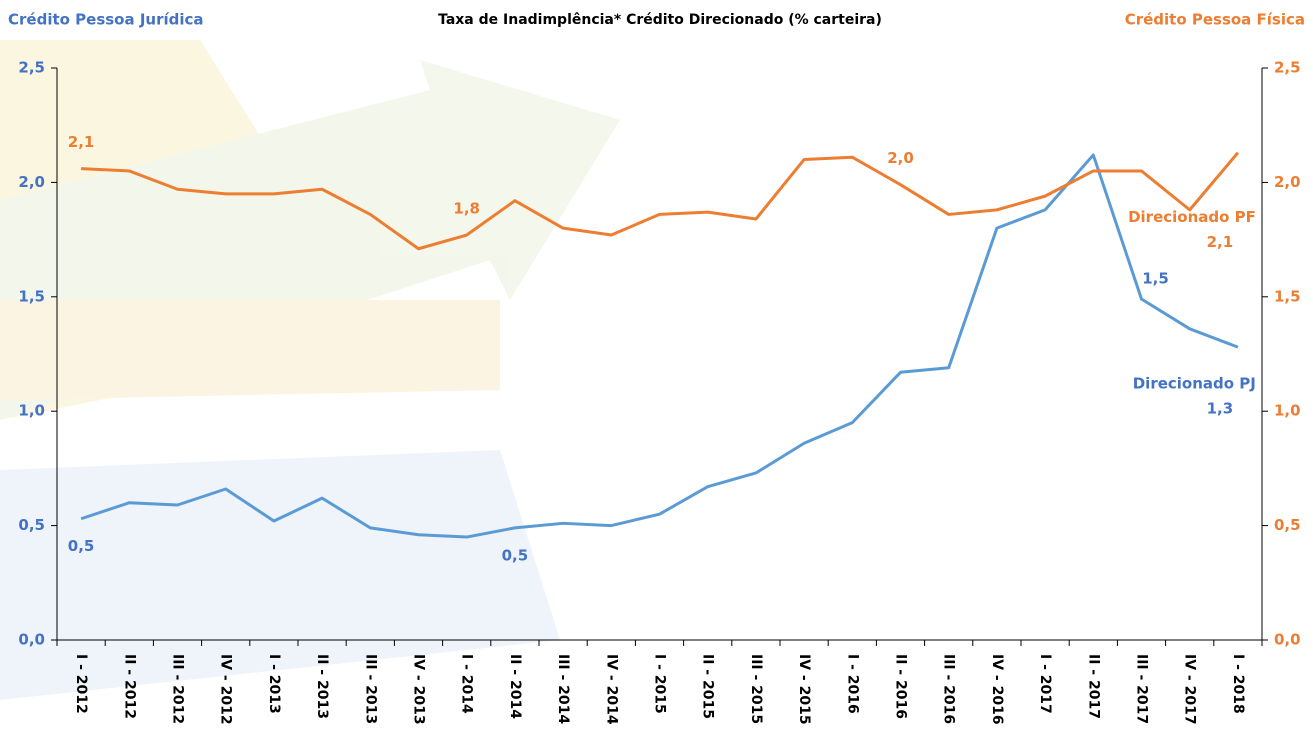 This screenshot has width=1313, height=730. I want to click on x-tick-label: IV - 2017, so click(1190, 689).